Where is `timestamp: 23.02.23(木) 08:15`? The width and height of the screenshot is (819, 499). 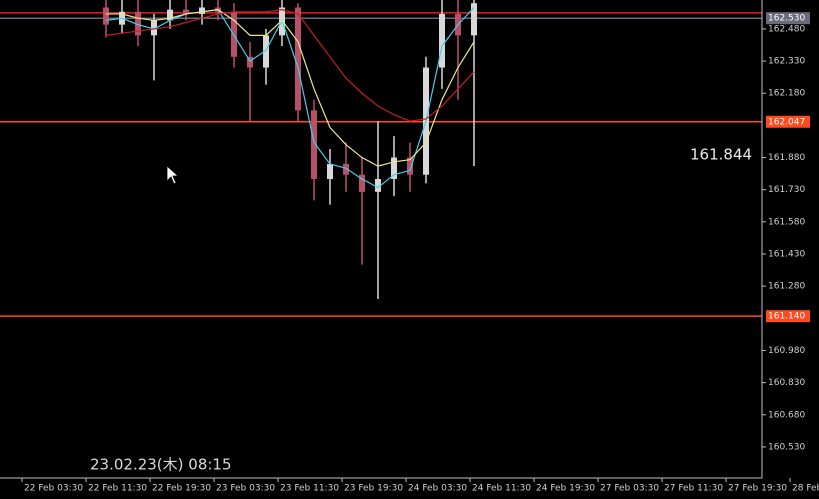
timestamp: 23.02.23(木) 08:15 is located at coordinates (161, 465).